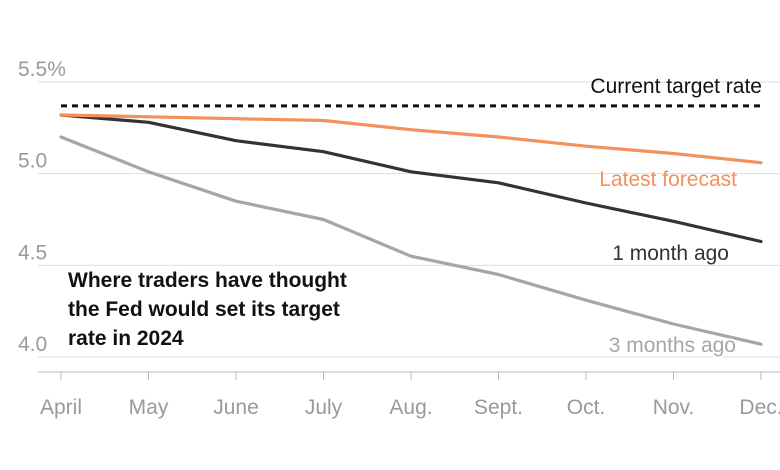 This screenshot has height=470, width=780. I want to click on x-tick-label: April, so click(61, 407).